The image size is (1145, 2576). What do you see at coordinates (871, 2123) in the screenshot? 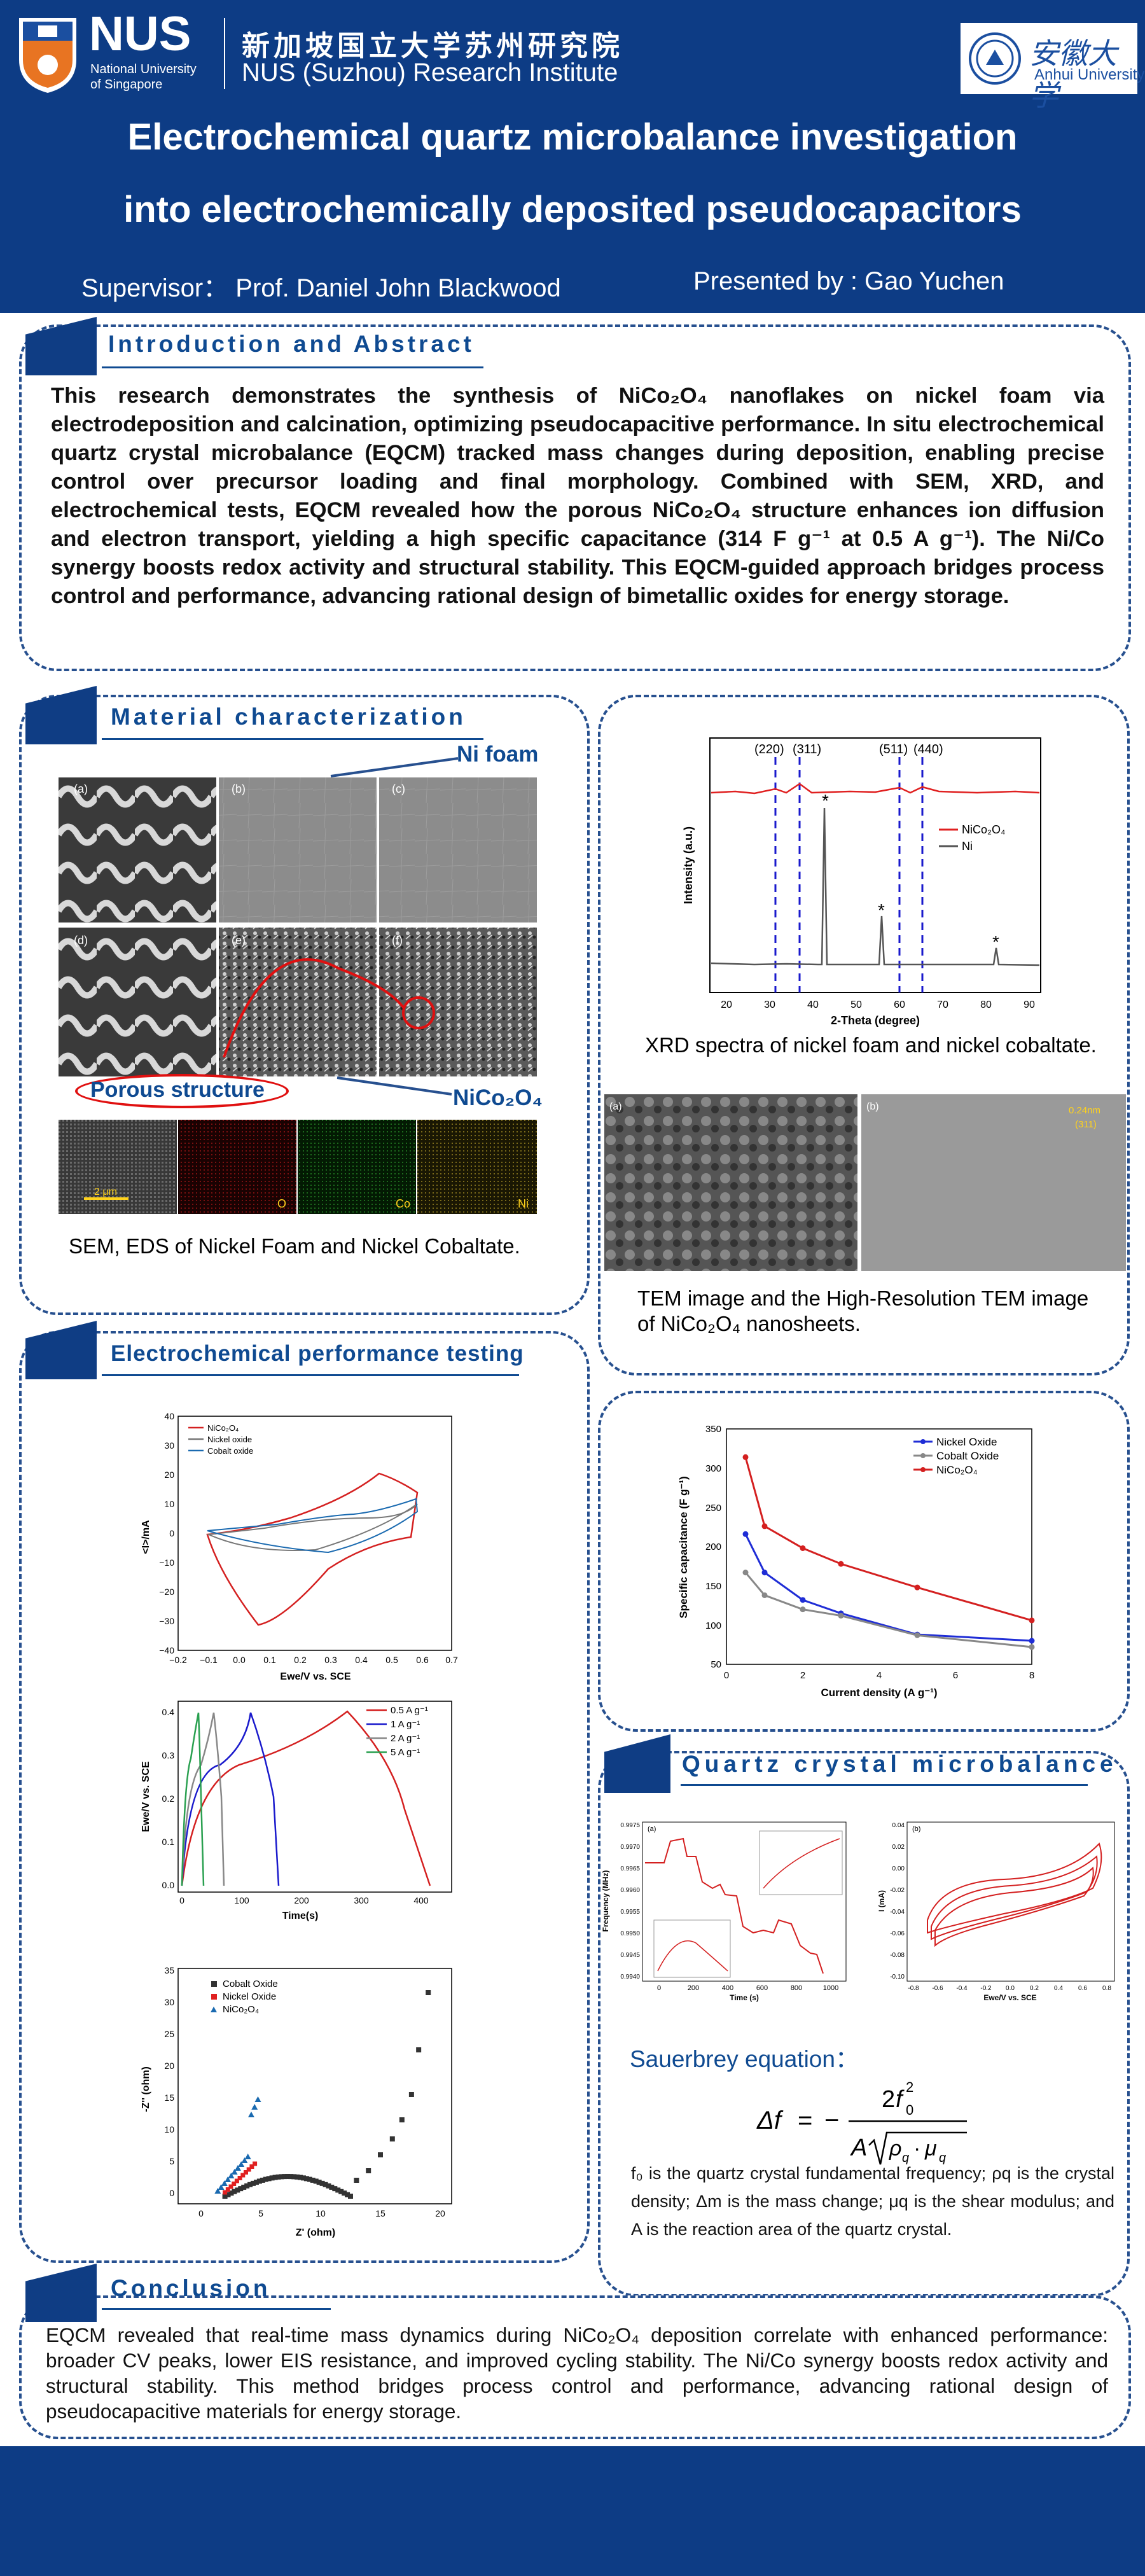
I see `sauerbrey-equation: Δf = − 2 f 0 2 A ρ q · μ q` at bounding box center [871, 2123].